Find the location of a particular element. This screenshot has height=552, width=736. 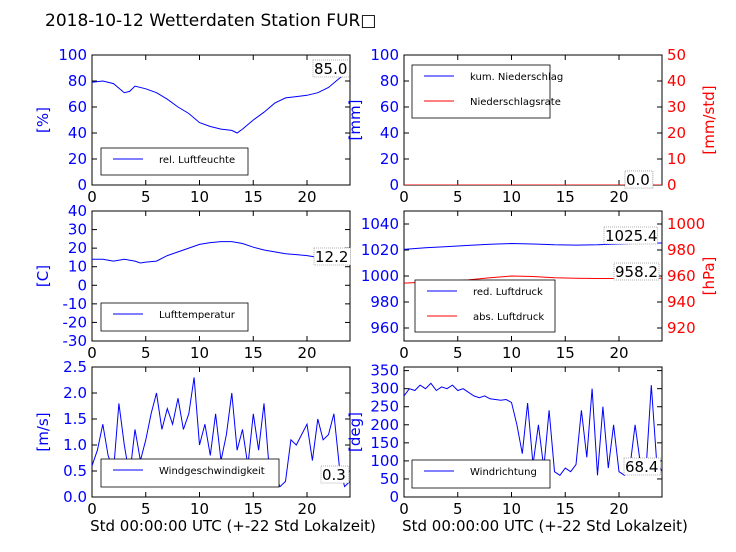

y2-tick-label: 960 is located at coordinates (681, 276).